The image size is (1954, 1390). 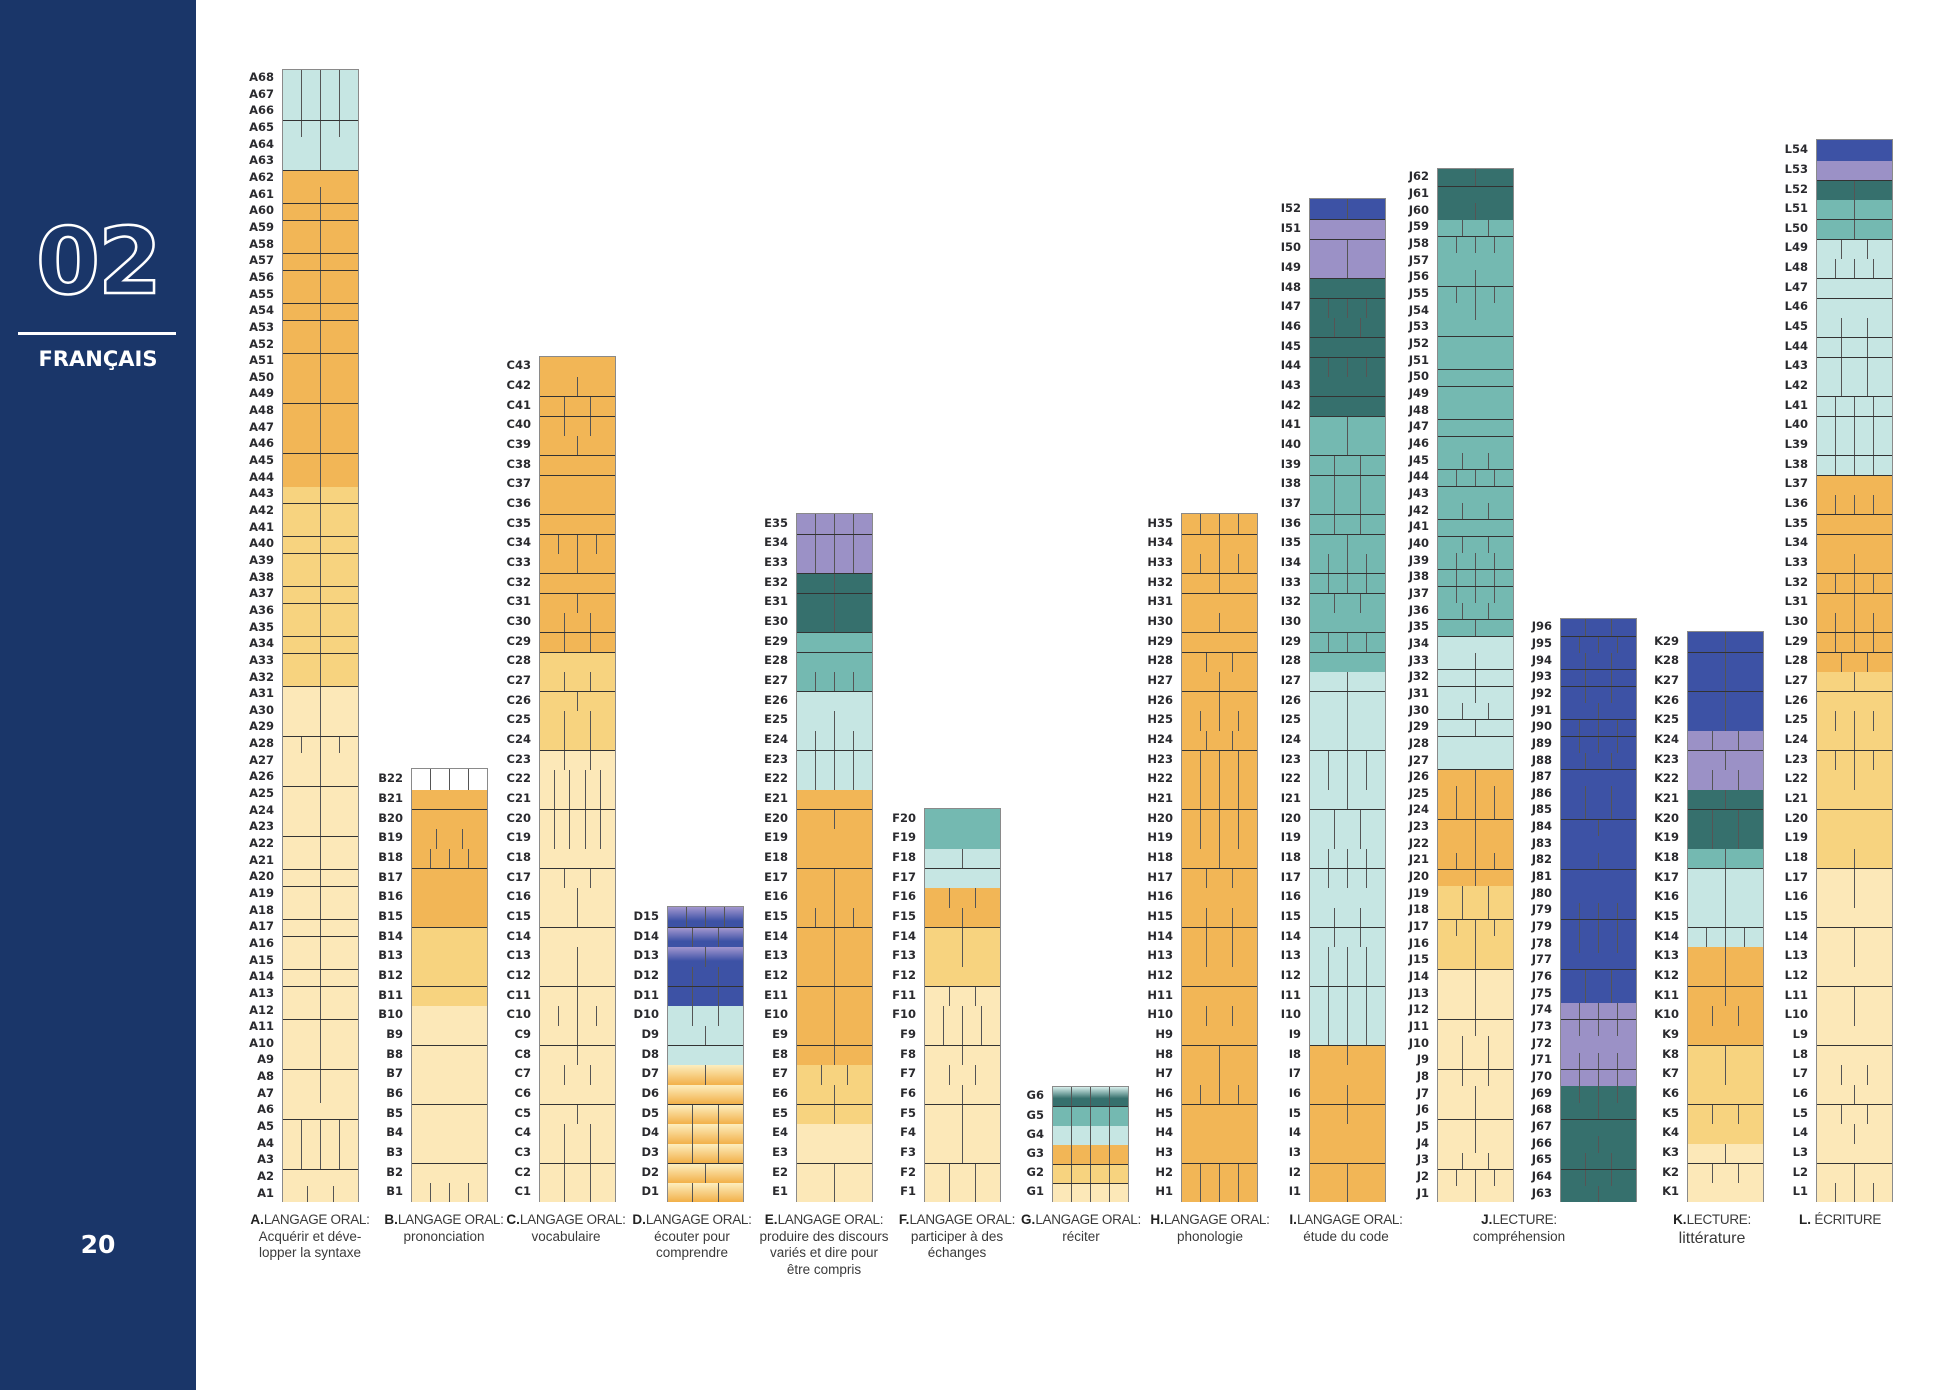 I want to click on skill-row-j68, so click(x=1598, y=1111).